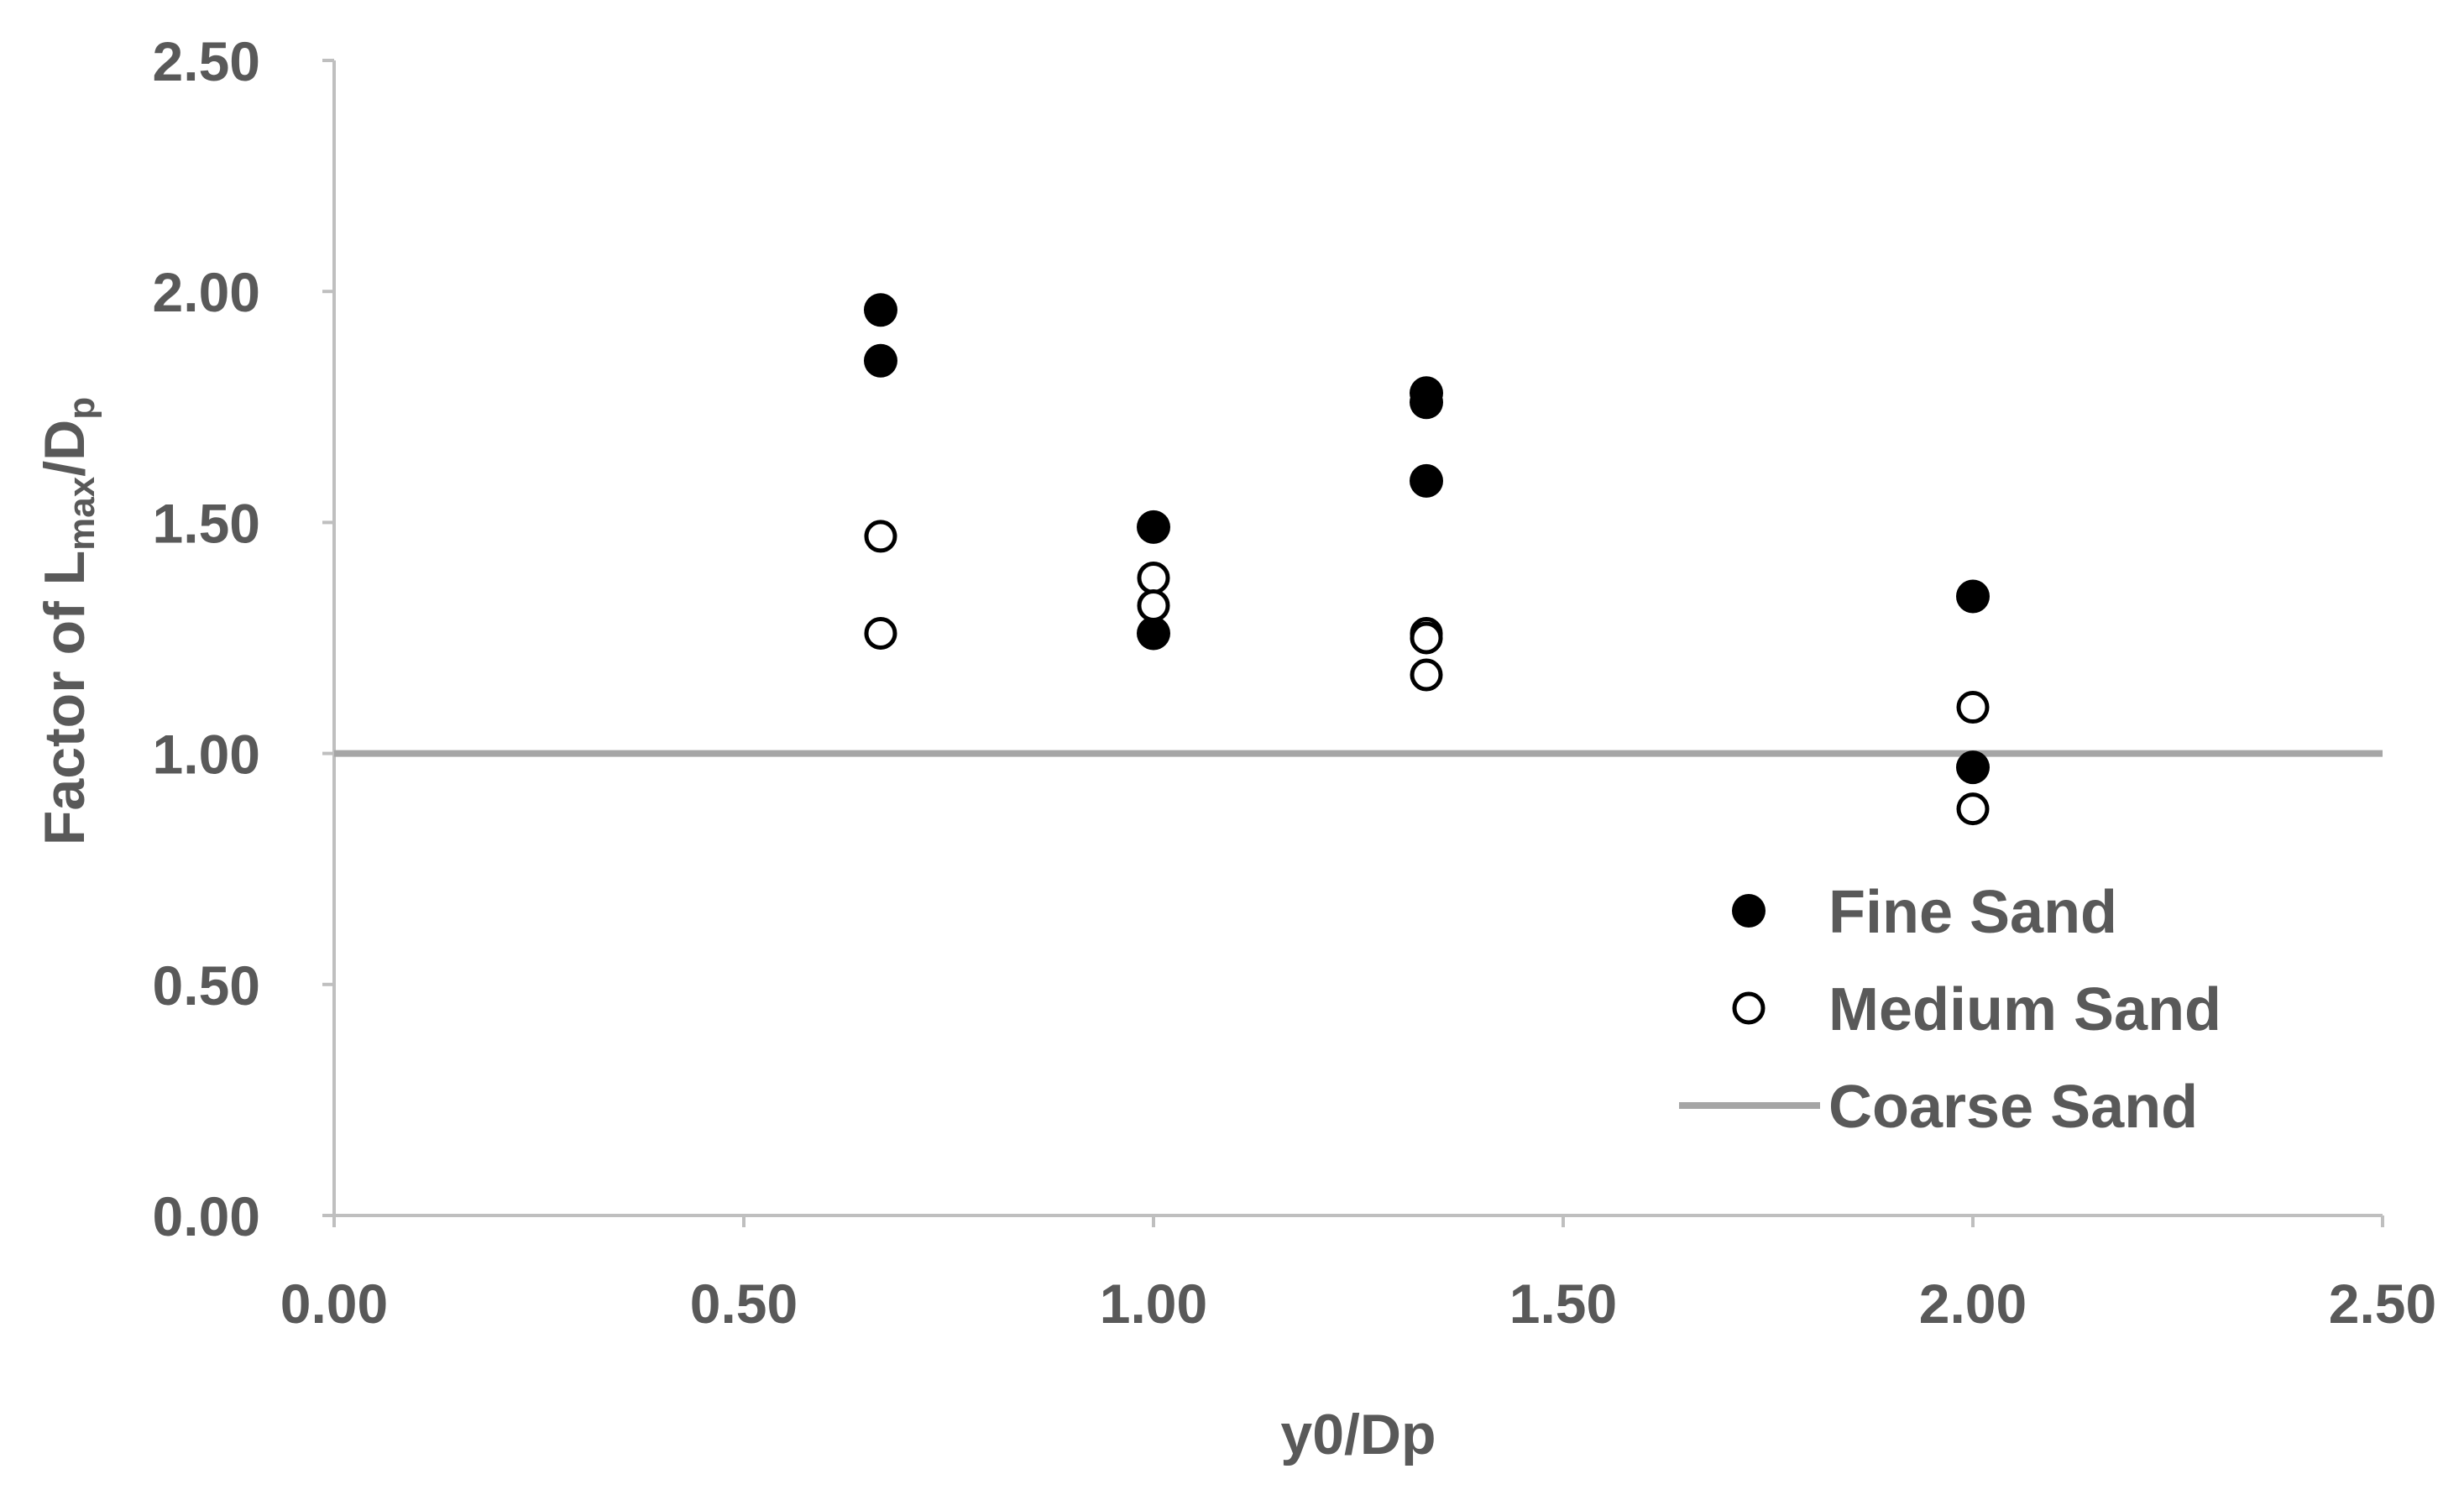 The width and height of the screenshot is (2464, 1495). I want to click on legend: Fine Sand Medium Sand Coarse Sand, so click(1950, 1010).